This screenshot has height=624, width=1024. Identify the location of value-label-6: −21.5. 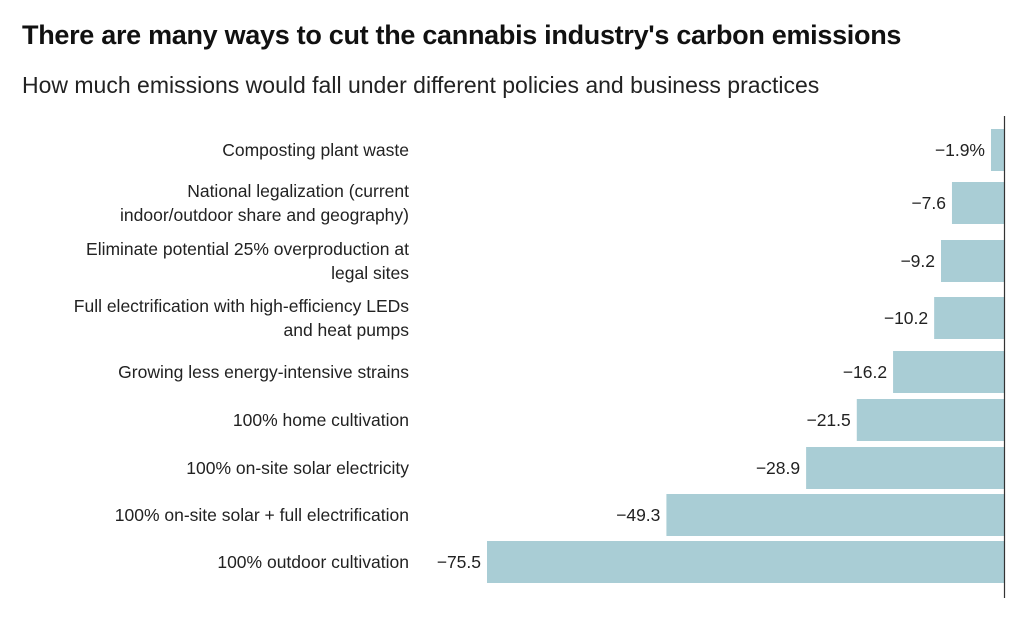
(828, 420).